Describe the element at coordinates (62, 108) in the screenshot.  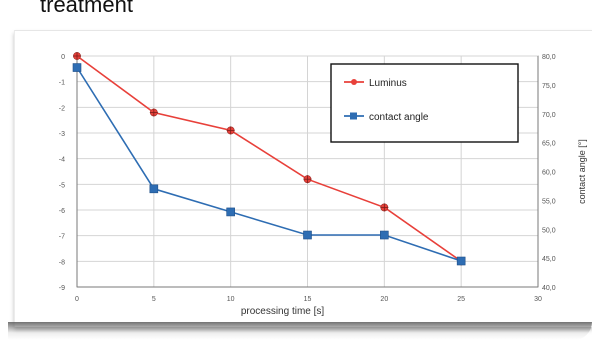
I see `y-left-tick-label: -2` at that location.